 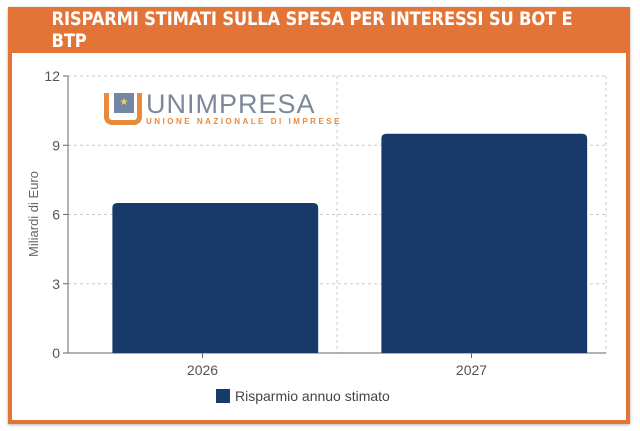 I want to click on logo-subtitle: UNIONE NAZIONALE DI IMPRESE, so click(x=244, y=121).